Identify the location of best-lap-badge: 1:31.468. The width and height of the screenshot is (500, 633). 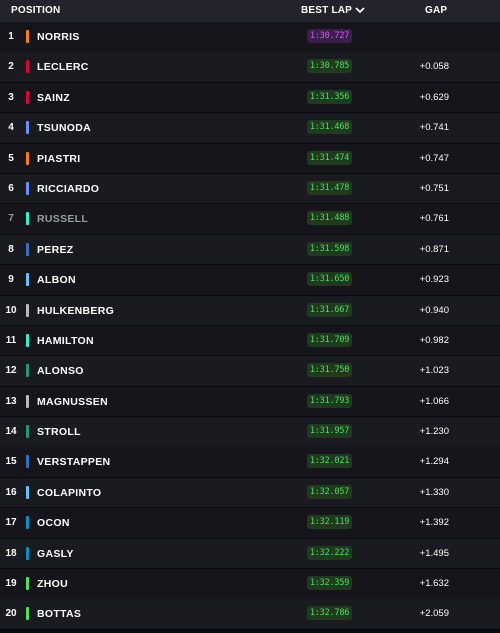
(329, 127).